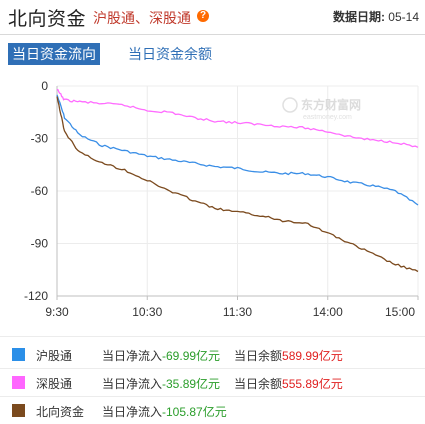 The image size is (425, 424). Describe the element at coordinates (47, 19) in the screenshot. I see `page-title: 北向资金` at that location.